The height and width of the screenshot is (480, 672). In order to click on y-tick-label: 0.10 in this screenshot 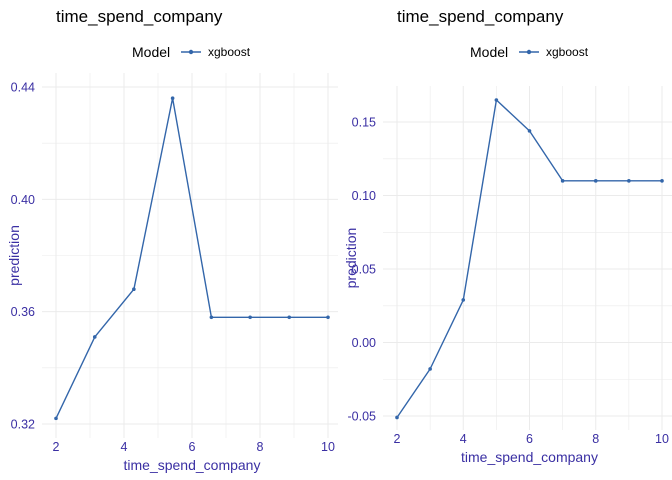, I will do `click(364, 196)`.